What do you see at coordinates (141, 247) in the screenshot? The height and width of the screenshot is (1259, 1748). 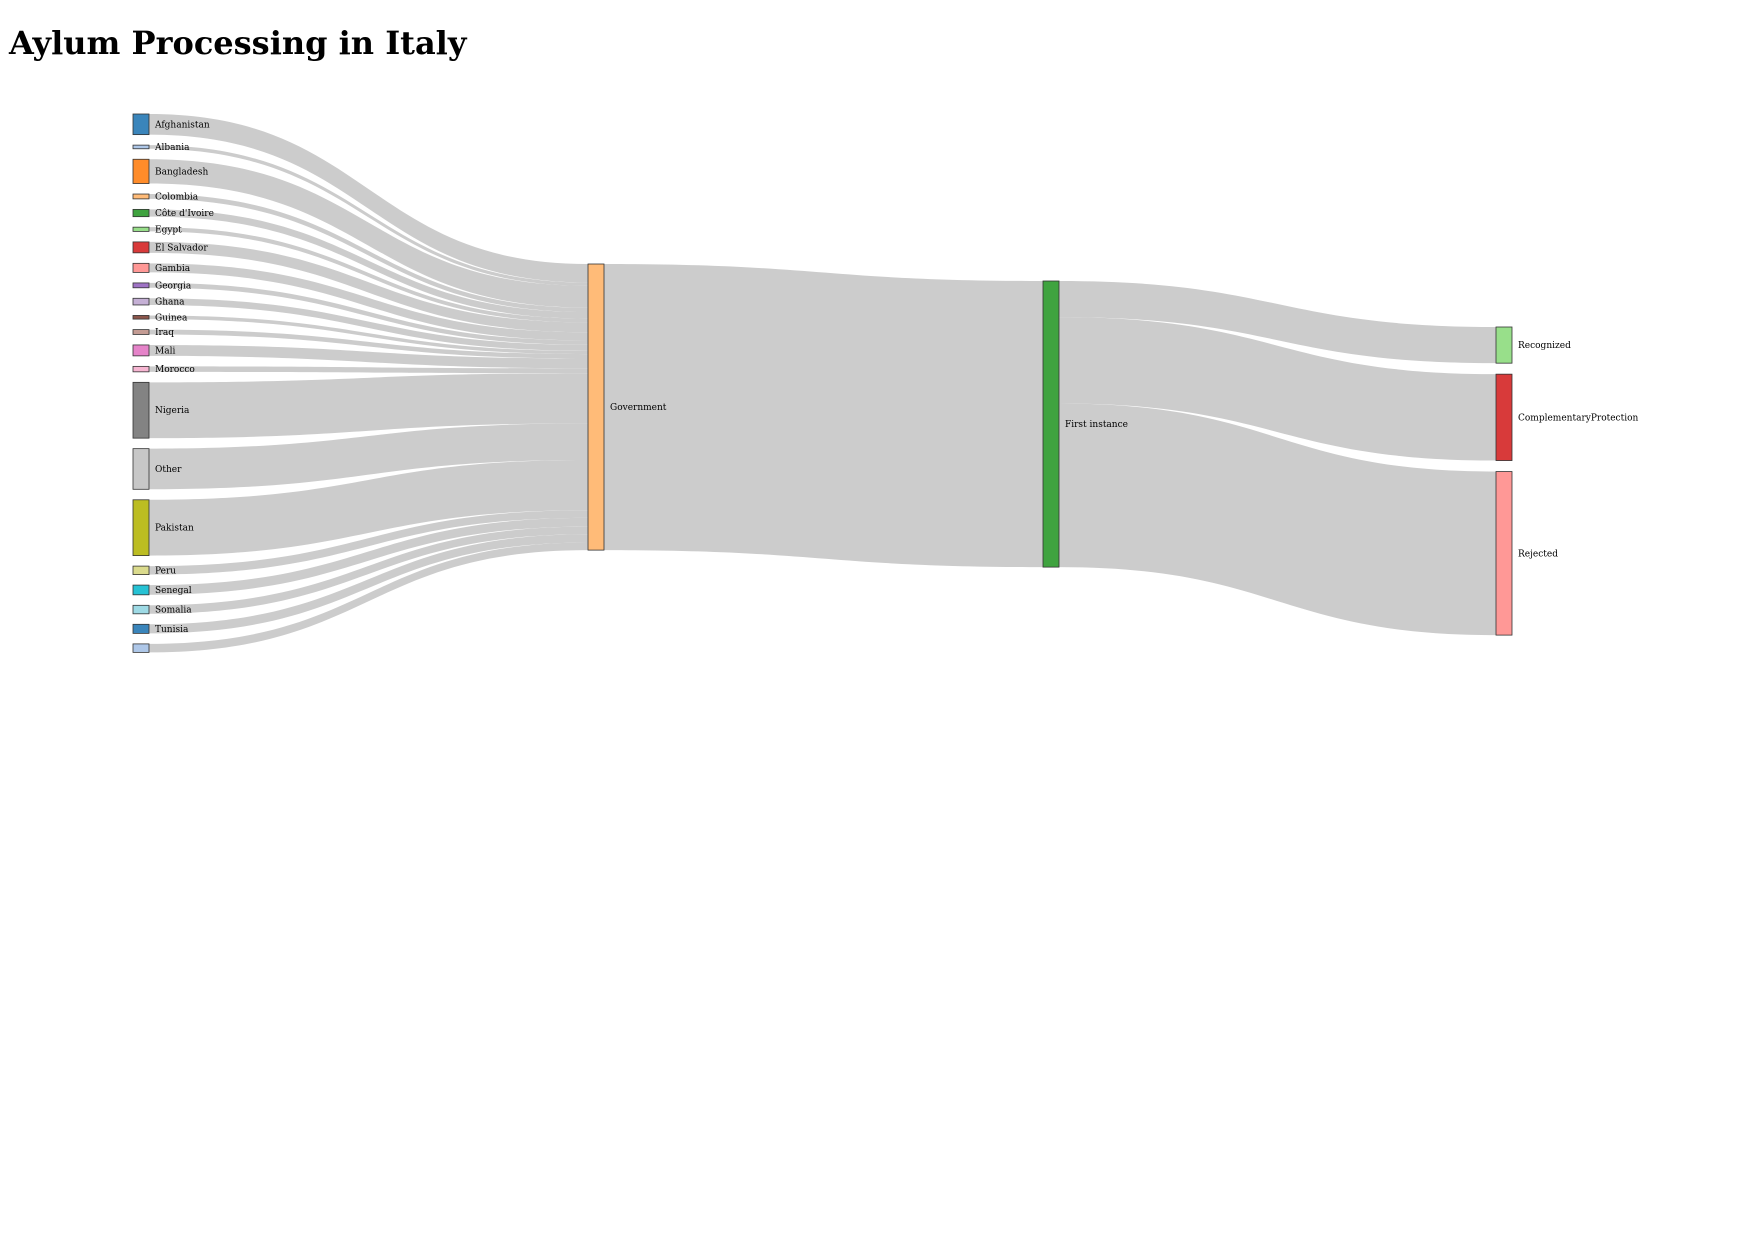 I see `node-el-salvador` at bounding box center [141, 247].